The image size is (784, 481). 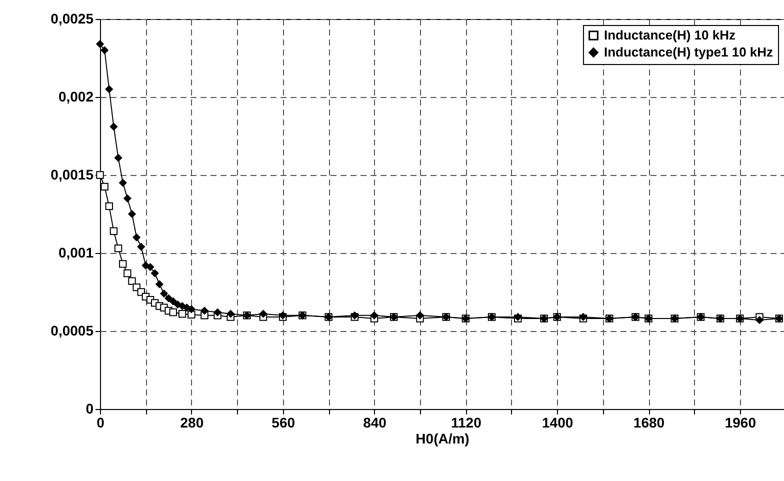 What do you see at coordinates (76, 252) in the screenshot?
I see `y-tick-label: 0,001` at bounding box center [76, 252].